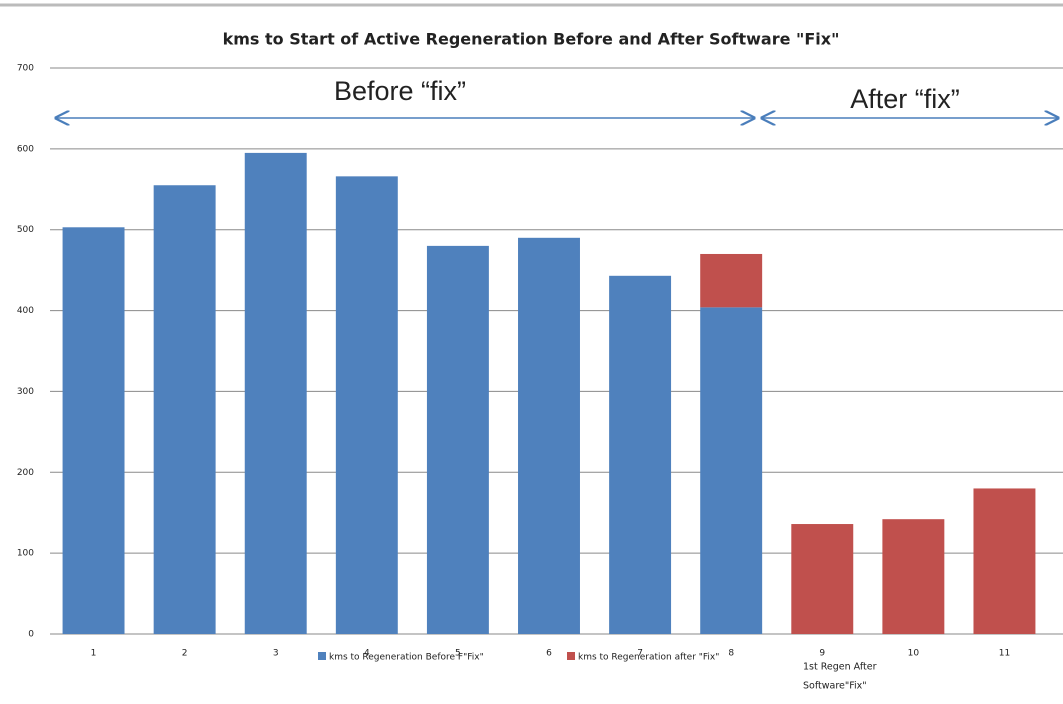 Image resolution: width=1063 pixels, height=704 pixels. Describe the element at coordinates (406, 658) in the screenshot. I see `legend-label: kms to Regeneration Before F"Fix"` at that location.